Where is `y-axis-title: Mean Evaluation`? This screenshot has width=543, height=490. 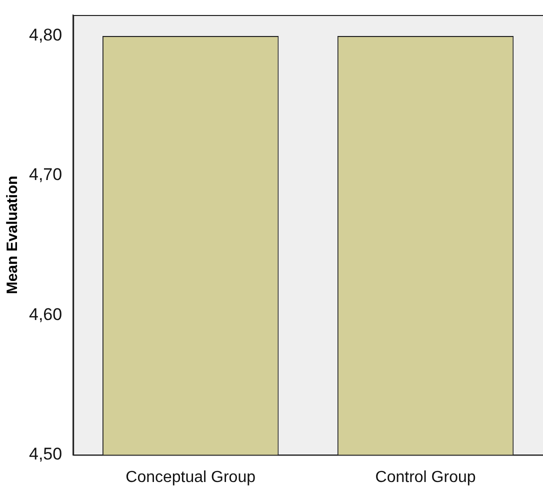
y-axis-title: Mean Evaluation is located at coordinates (13, 235).